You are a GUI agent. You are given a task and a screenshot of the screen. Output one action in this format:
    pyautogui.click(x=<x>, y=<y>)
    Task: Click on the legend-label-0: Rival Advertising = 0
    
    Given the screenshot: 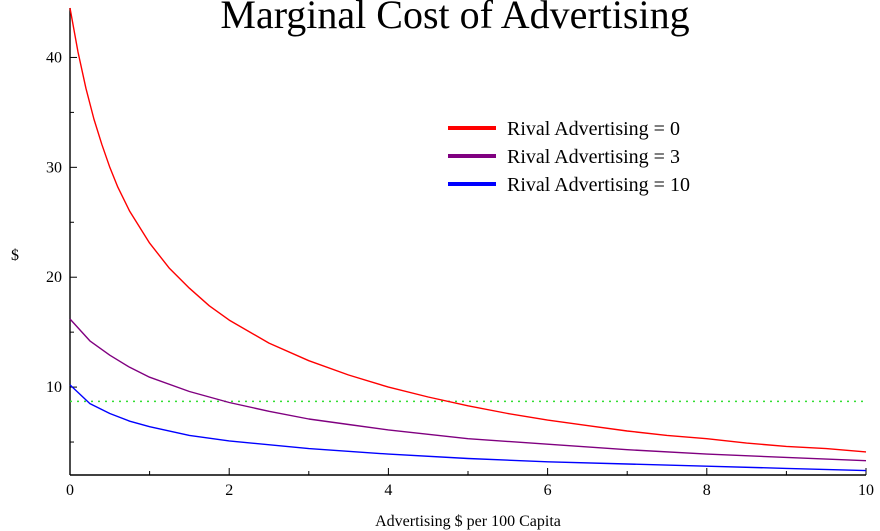 What is the action you would take?
    pyautogui.click(x=593, y=129)
    